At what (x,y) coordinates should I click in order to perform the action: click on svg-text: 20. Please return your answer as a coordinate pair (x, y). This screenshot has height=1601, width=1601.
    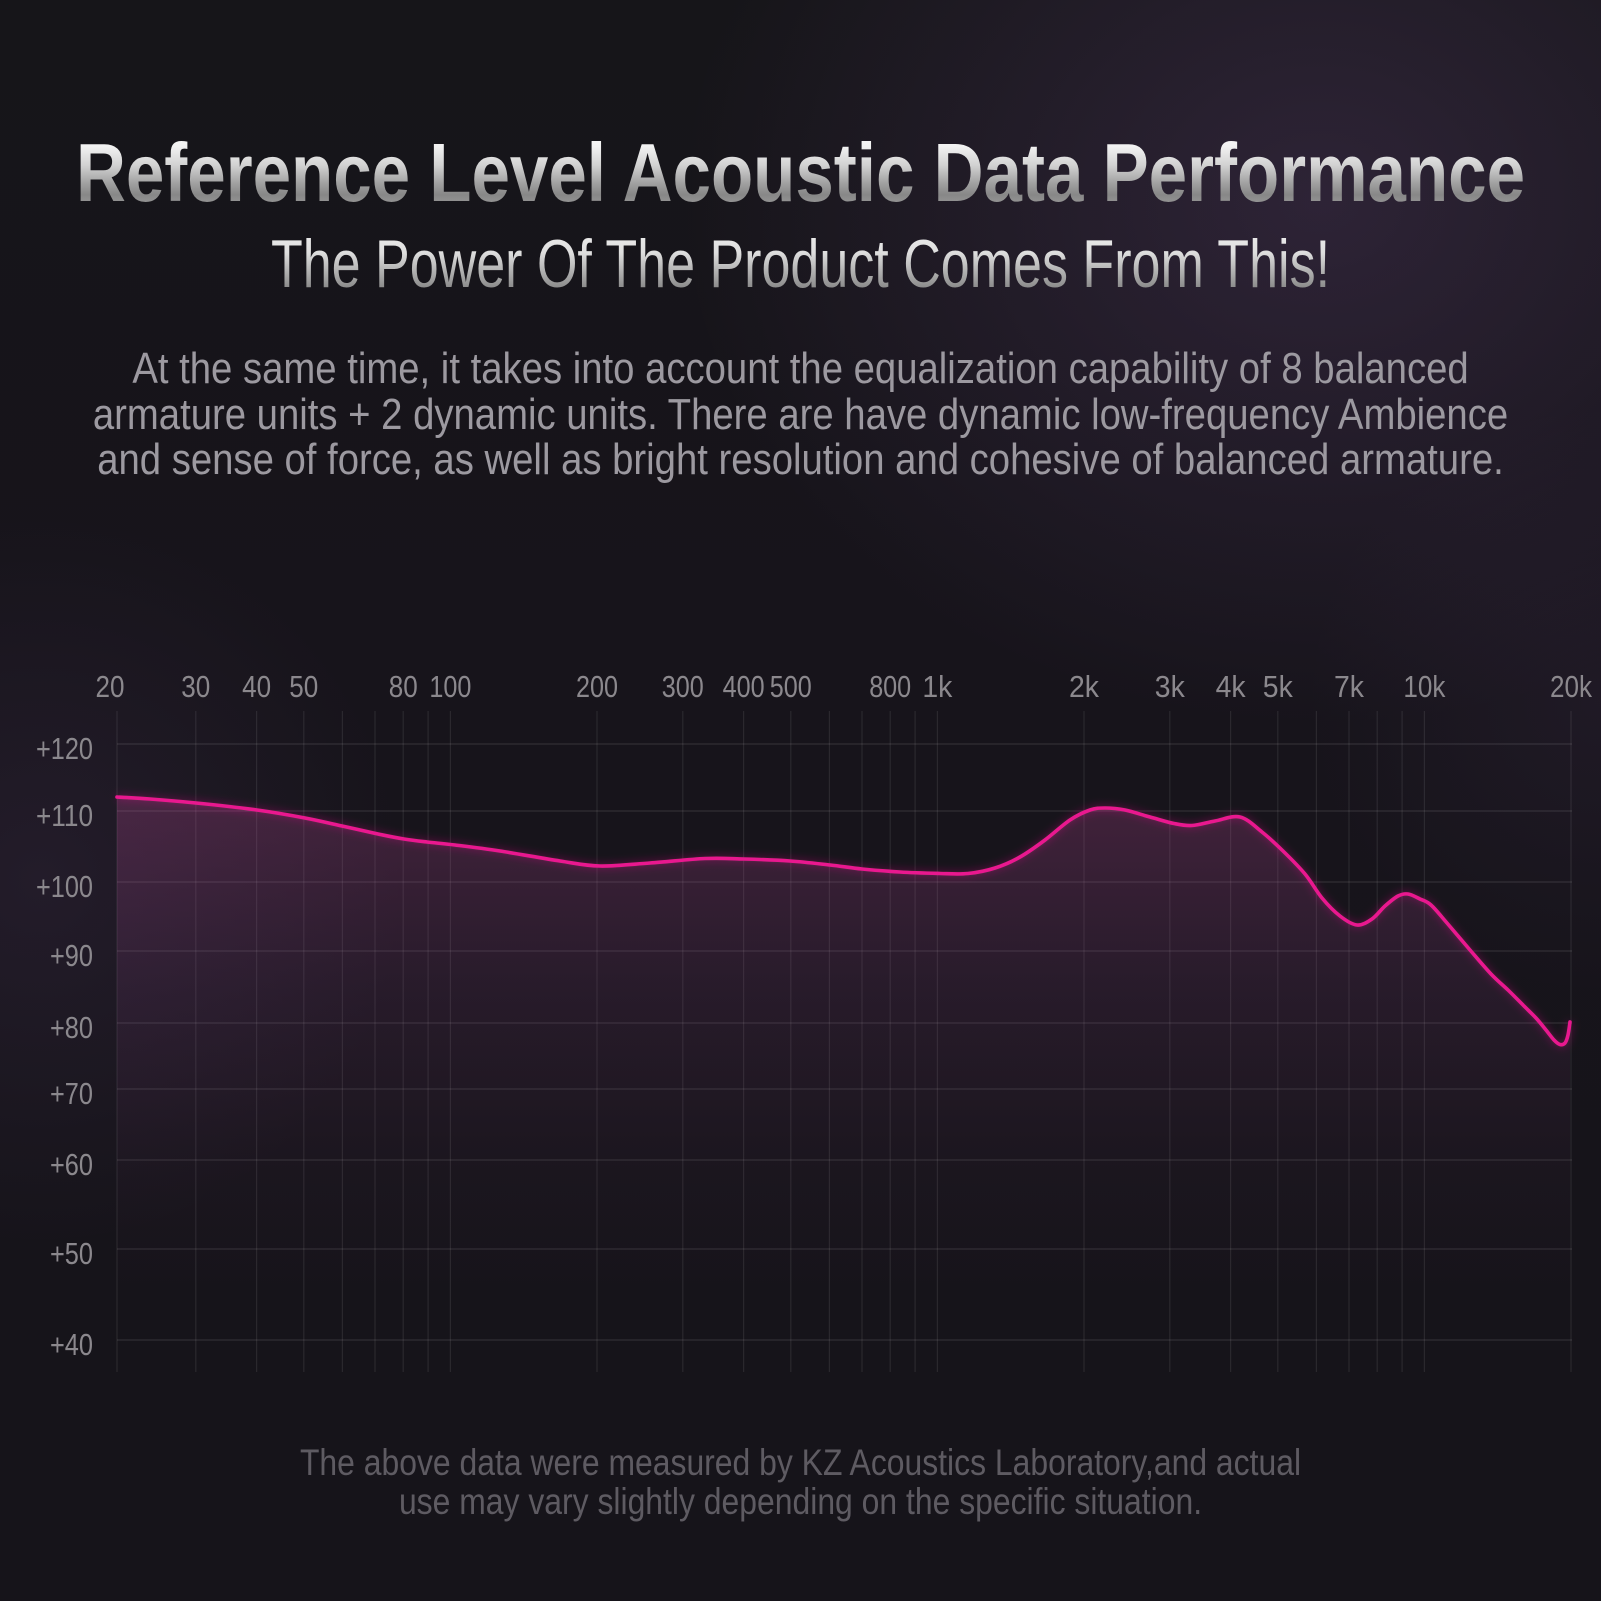
    Looking at the image, I should click on (110, 686).